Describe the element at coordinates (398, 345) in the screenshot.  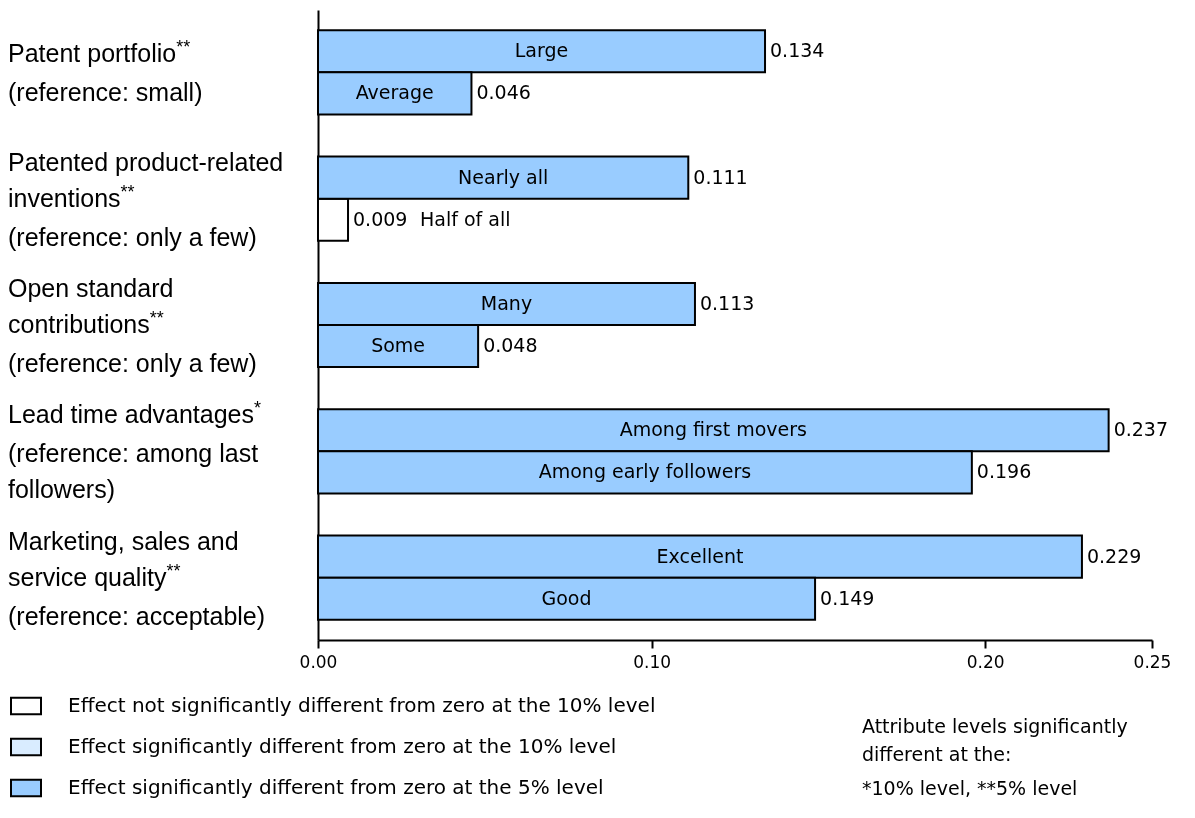
I see `y-tick-label: Some` at that location.